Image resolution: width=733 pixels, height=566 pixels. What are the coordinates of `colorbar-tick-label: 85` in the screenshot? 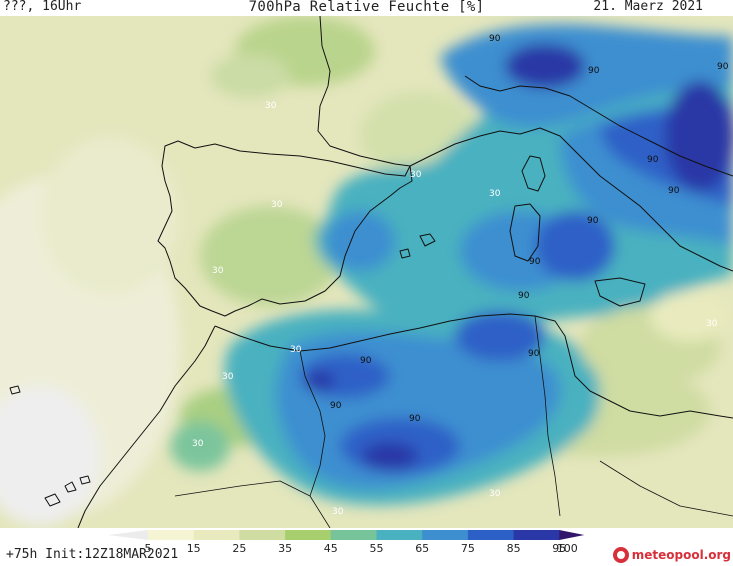 It's located at (514, 548).